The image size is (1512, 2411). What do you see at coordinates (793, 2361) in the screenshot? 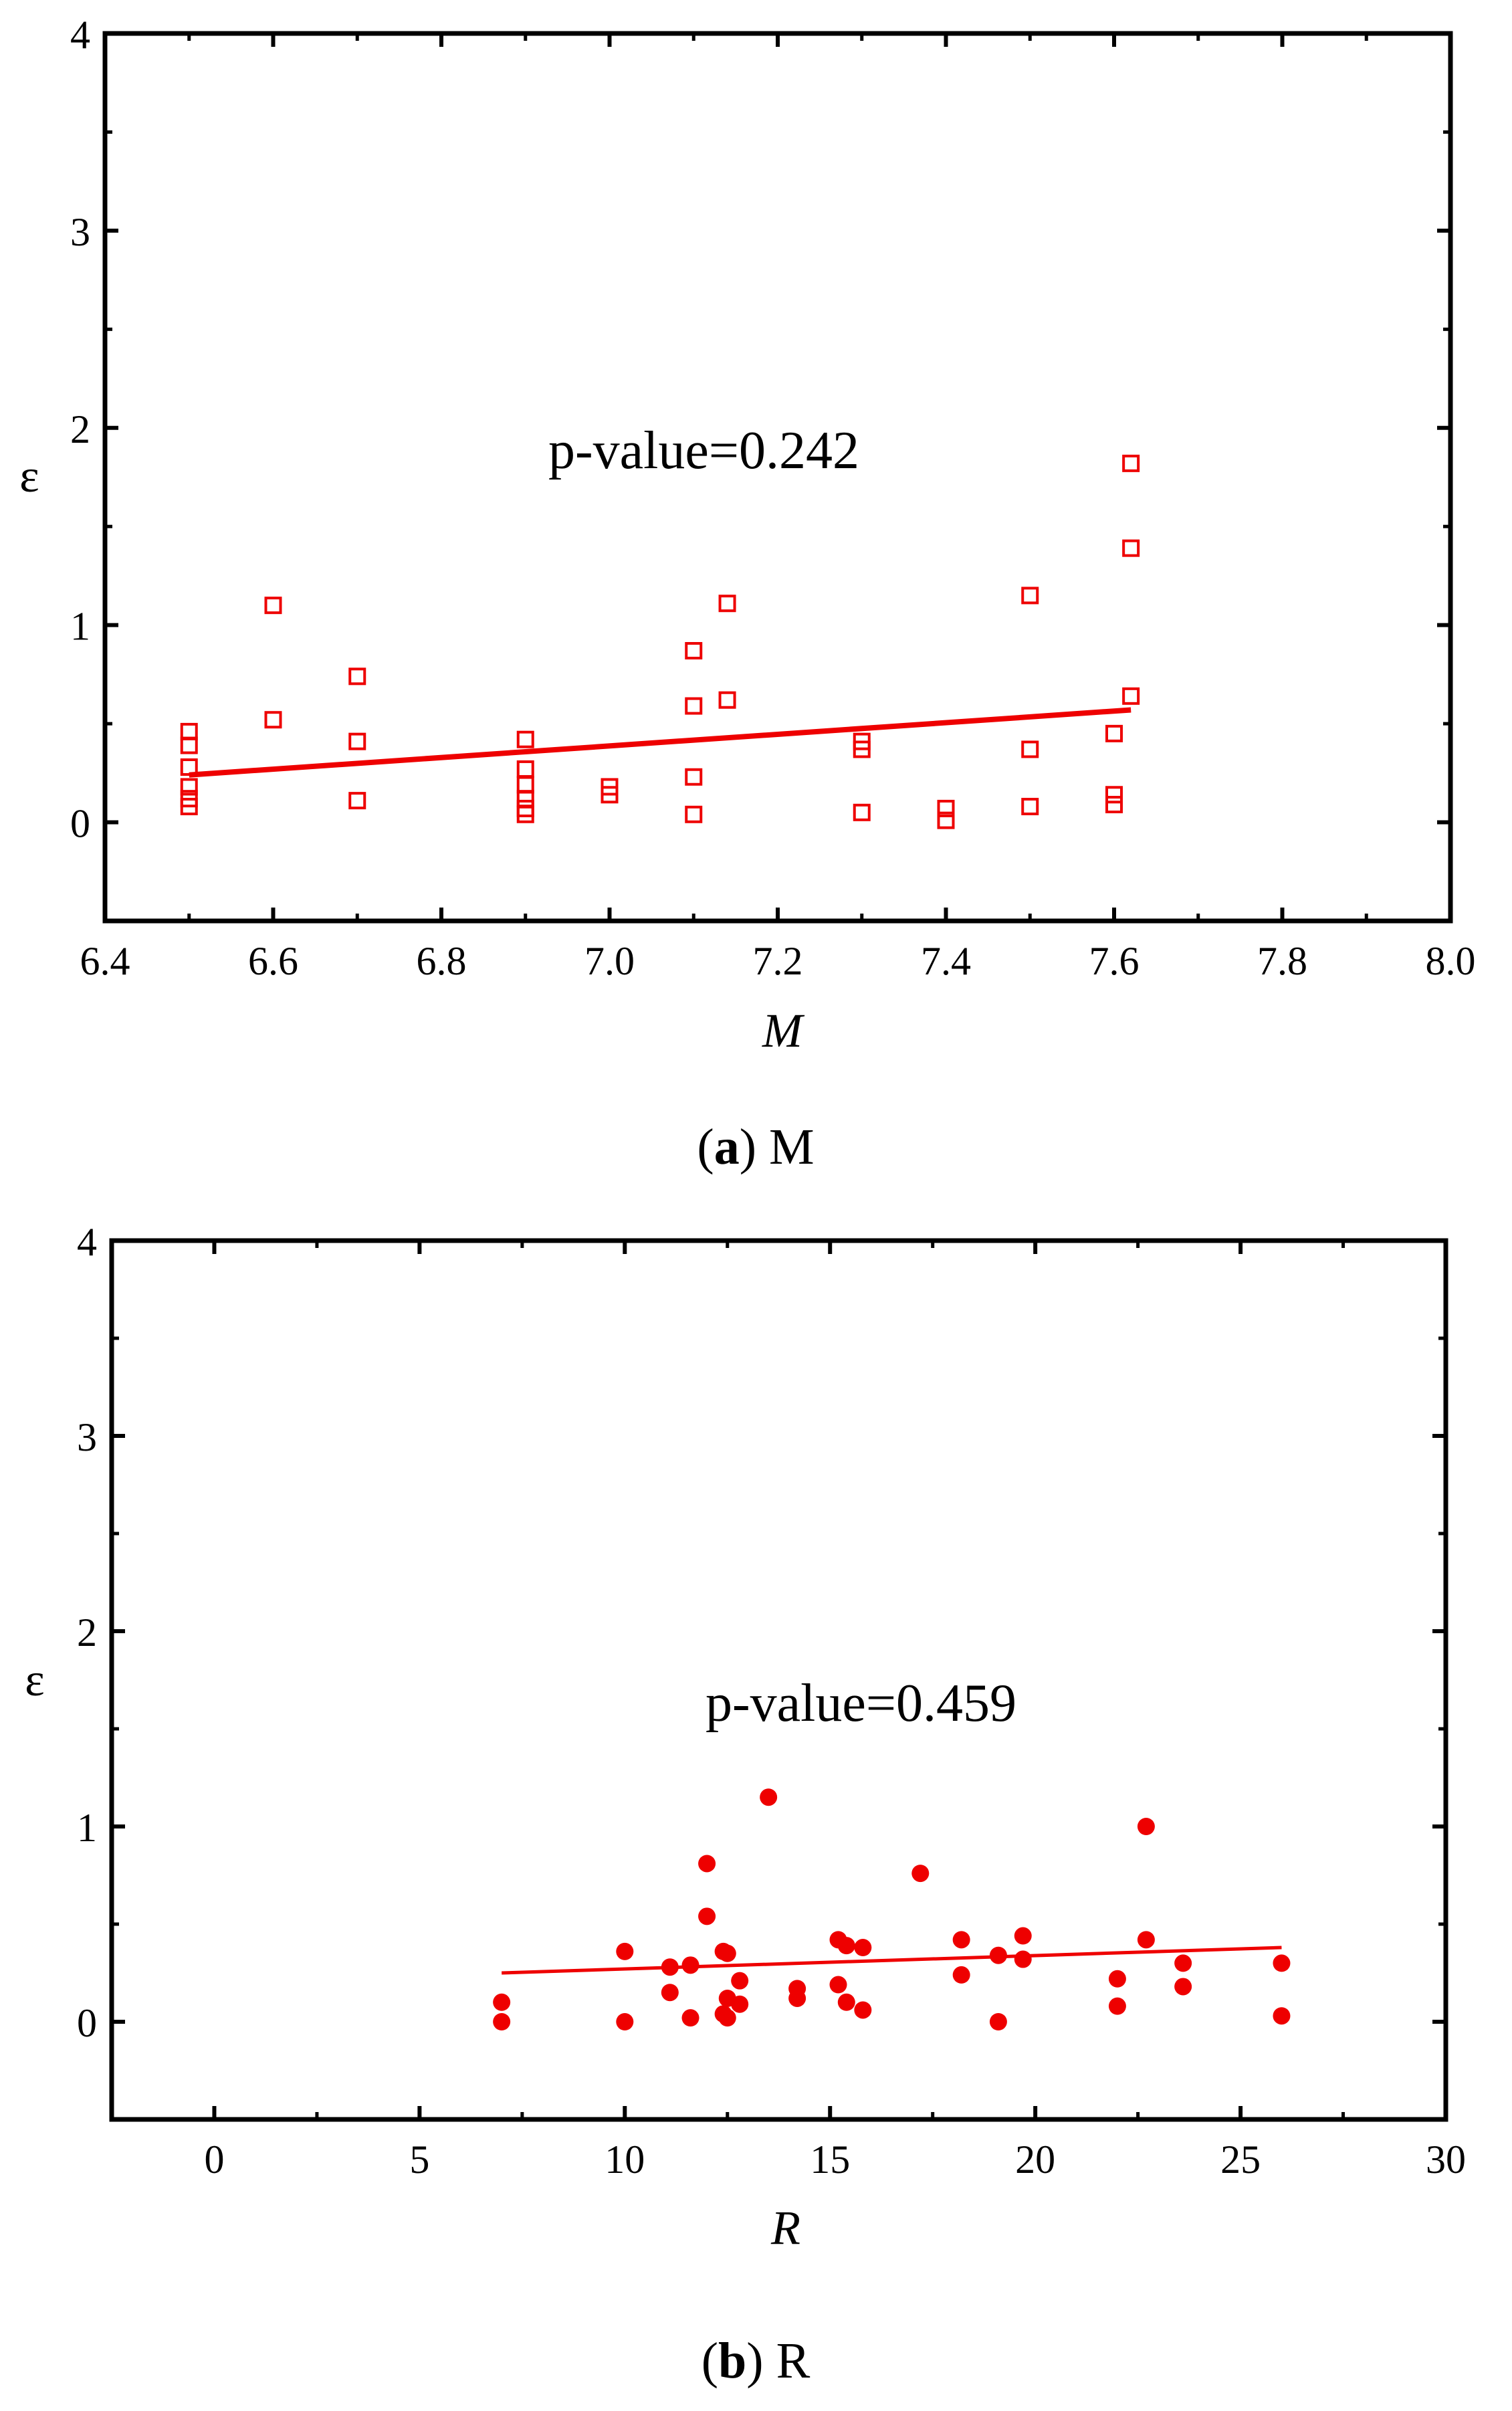
I see `panel-b-caption-text: R` at bounding box center [793, 2361].